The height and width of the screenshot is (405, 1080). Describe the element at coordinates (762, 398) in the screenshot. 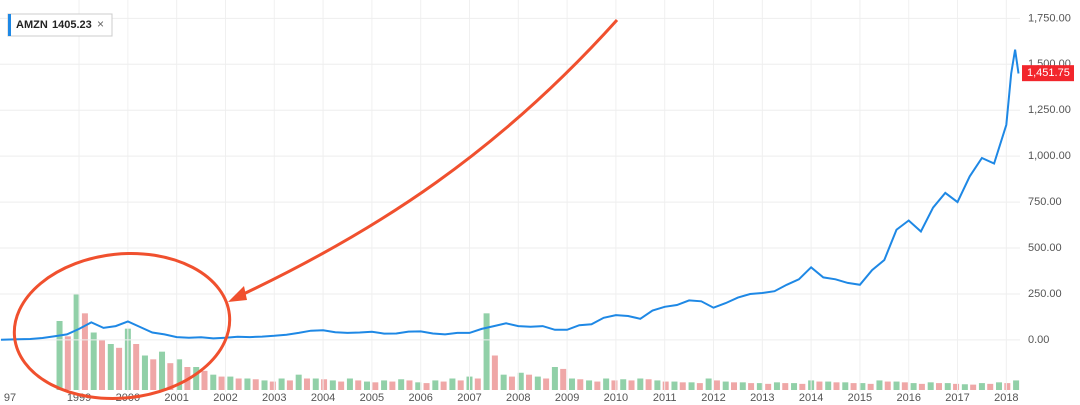

I see `x-tick-label: 2013` at that location.